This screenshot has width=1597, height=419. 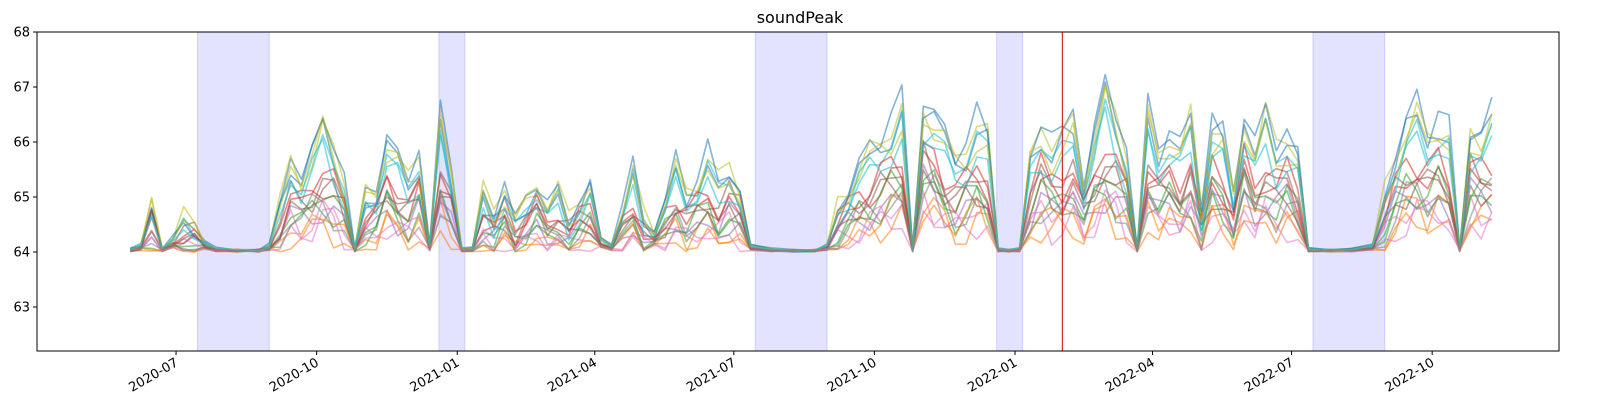 What do you see at coordinates (800, 17) in the screenshot?
I see `chart-title: soundPeak` at bounding box center [800, 17].